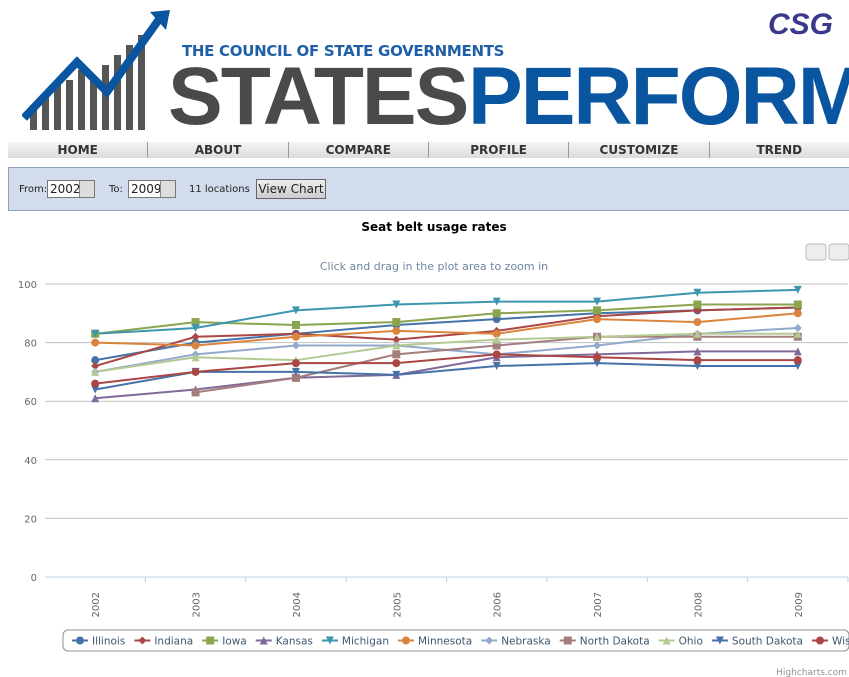  I want to click on legend-label: Michigan, so click(365, 642).